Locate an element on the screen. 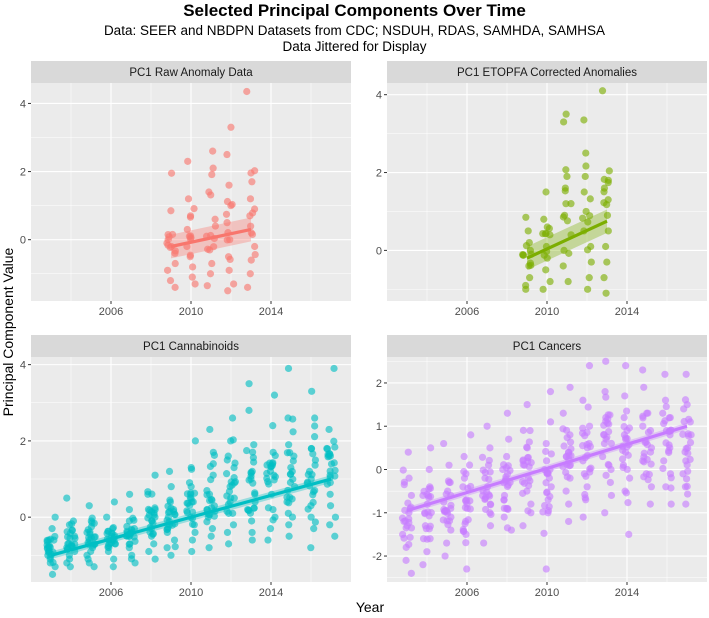 This screenshot has width=709, height=618. y-tick-label: -2 is located at coordinates (377, 557).